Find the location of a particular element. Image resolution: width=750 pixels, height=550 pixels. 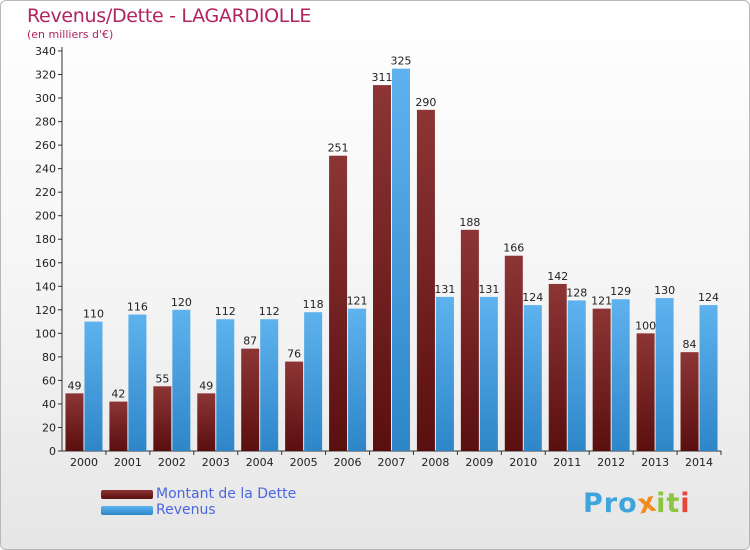

data-label-debt: 142 is located at coordinates (557, 276).